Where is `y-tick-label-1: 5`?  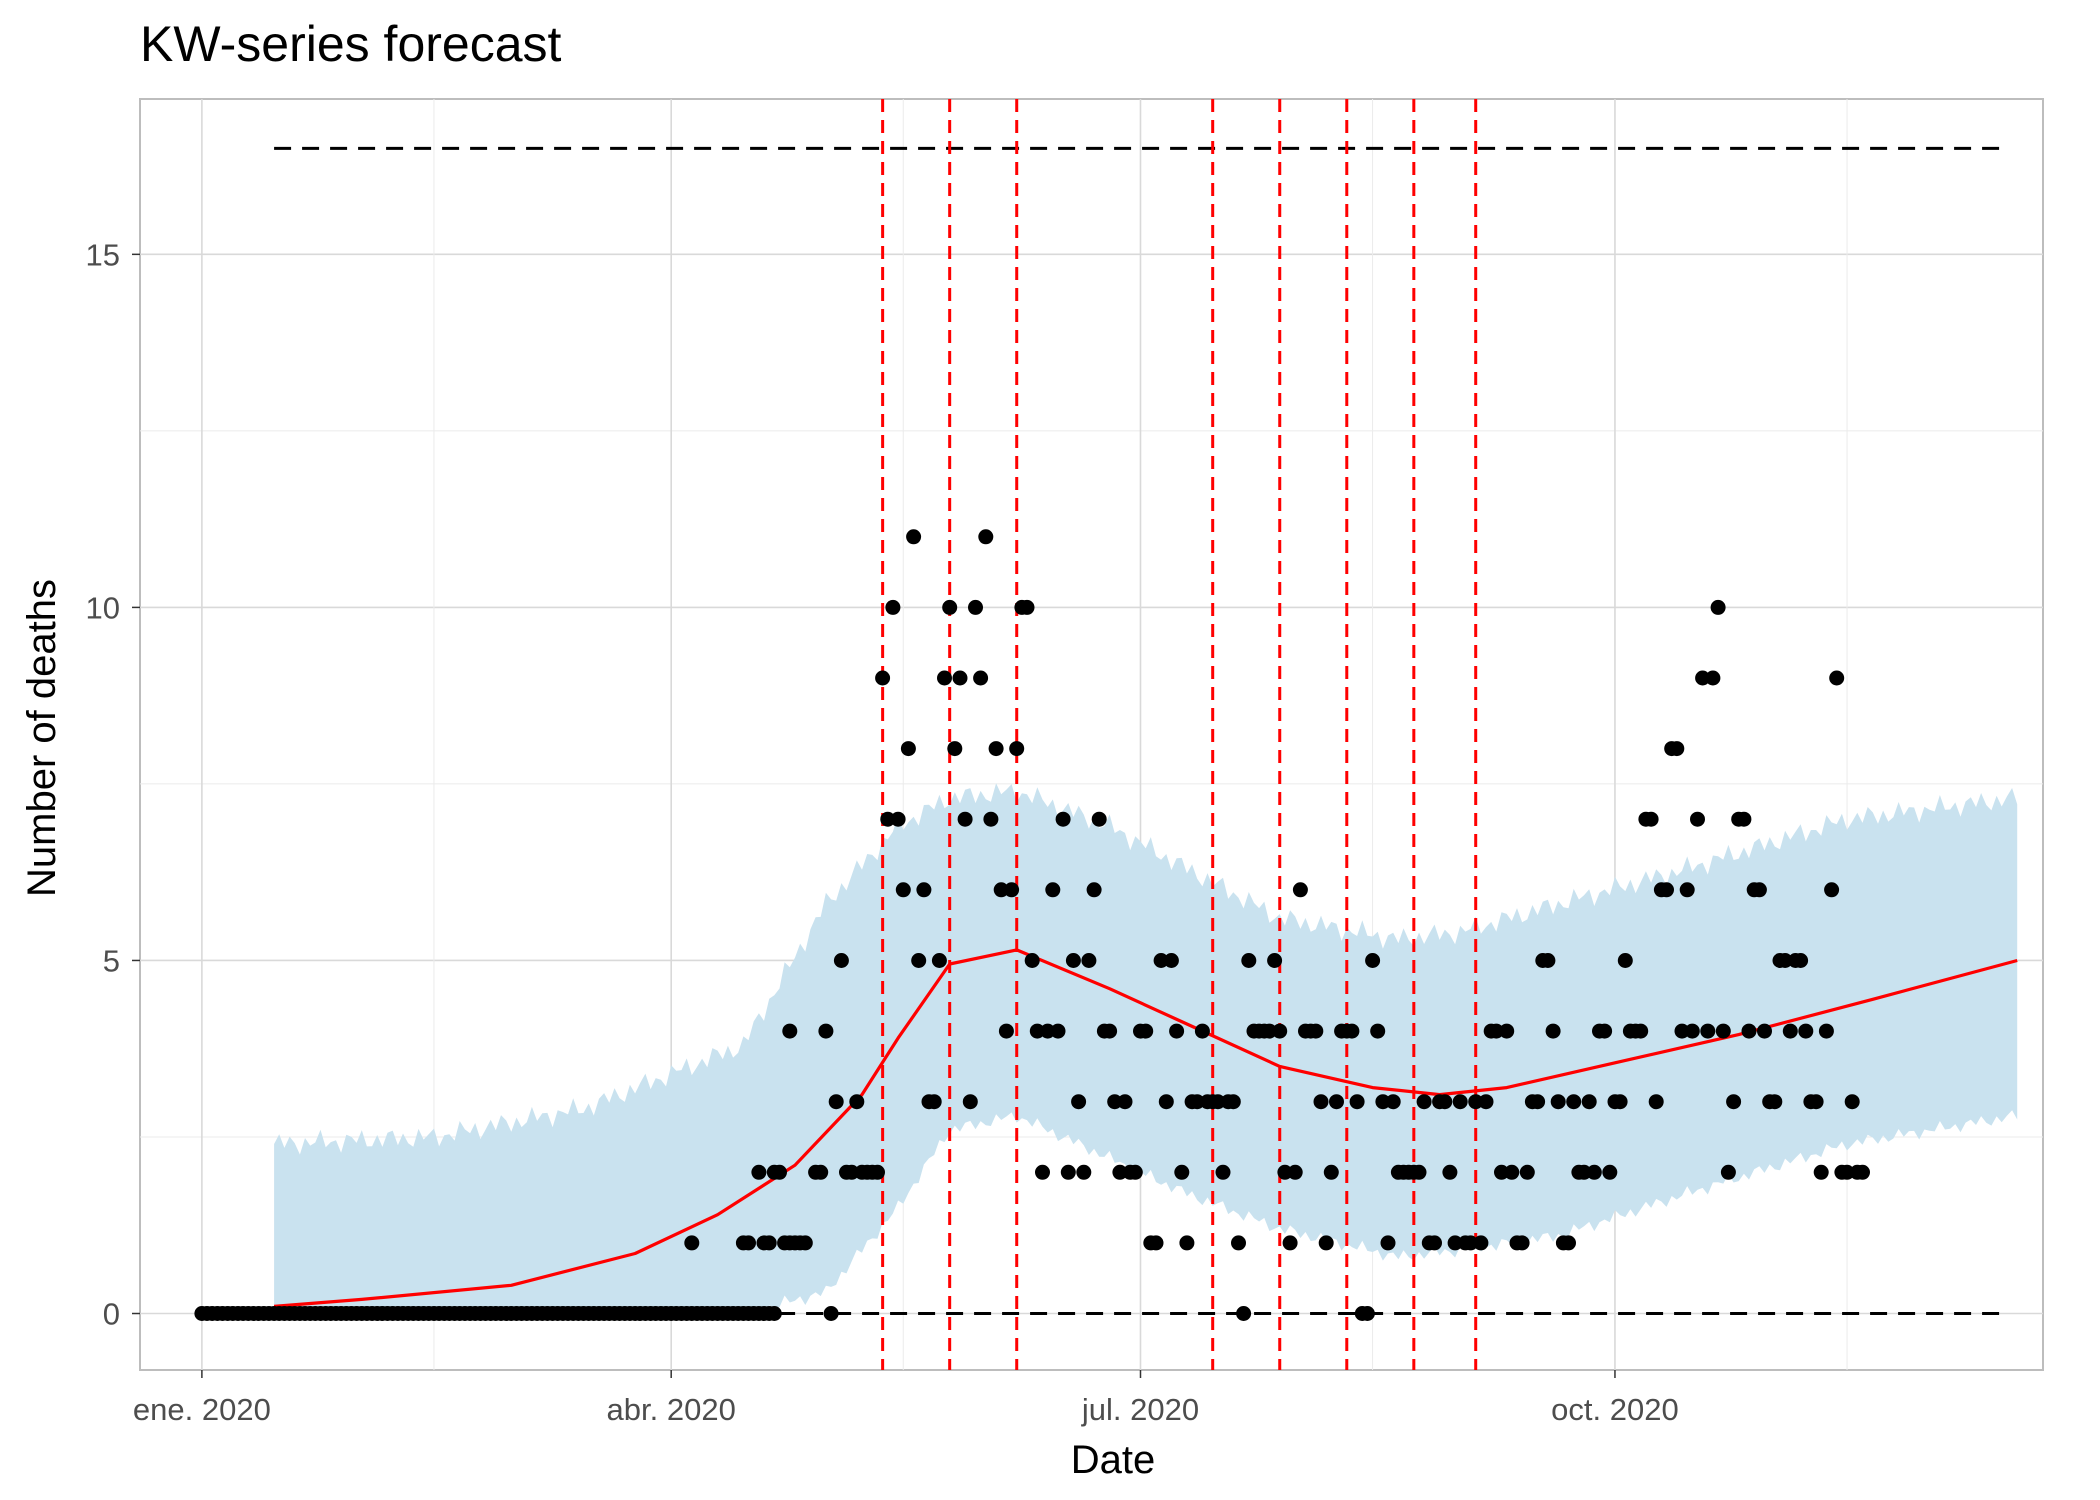 y-tick-label-1: 5 is located at coordinates (111, 960).